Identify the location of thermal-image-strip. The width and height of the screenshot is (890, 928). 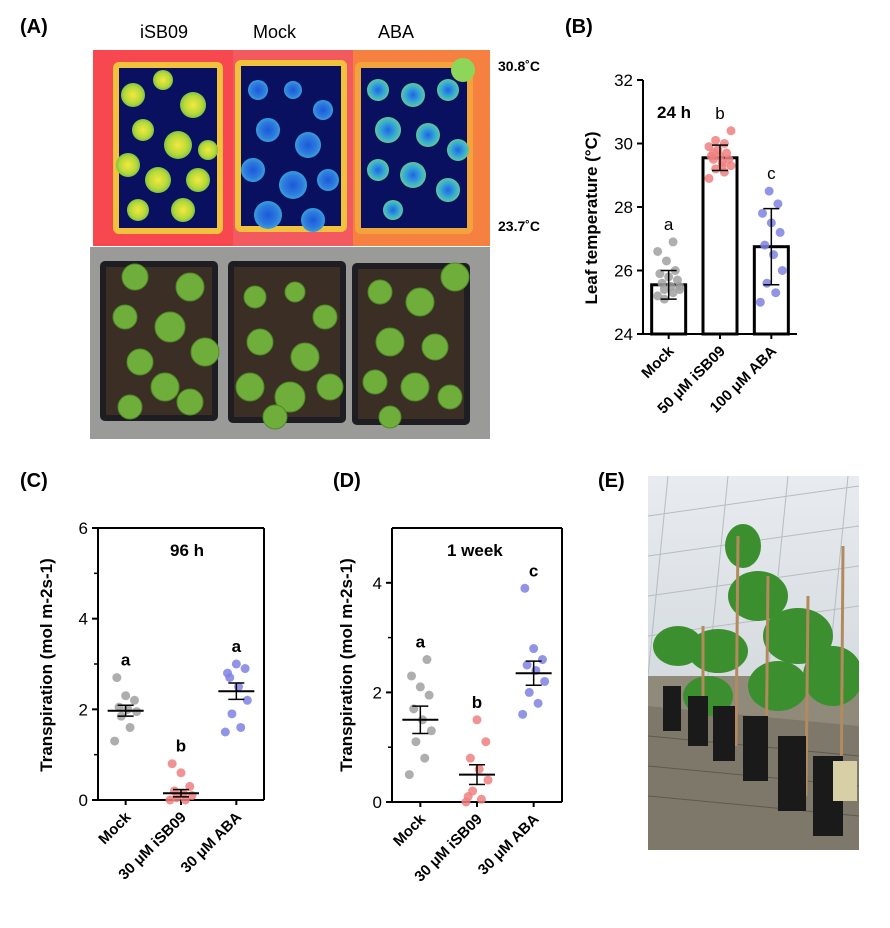
(291, 148).